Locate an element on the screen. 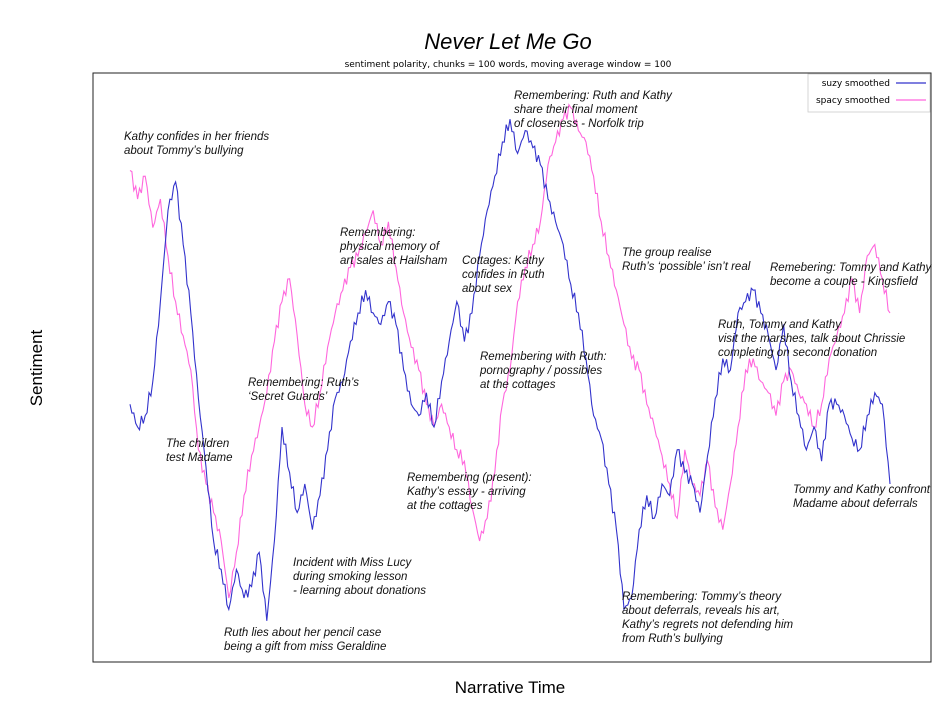 The height and width of the screenshot is (725, 939). legend-box is located at coordinates (869, 93).